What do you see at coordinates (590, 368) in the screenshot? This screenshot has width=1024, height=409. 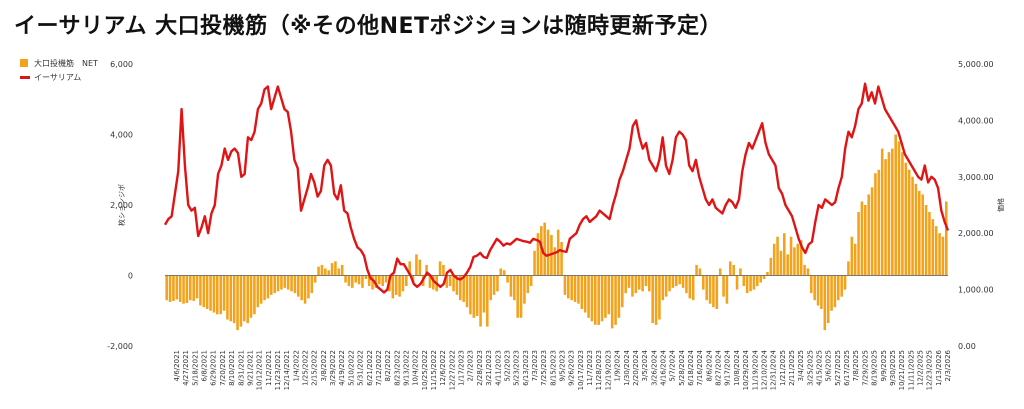 I see `x-tick-label: 11/7/2023` at bounding box center [590, 368].